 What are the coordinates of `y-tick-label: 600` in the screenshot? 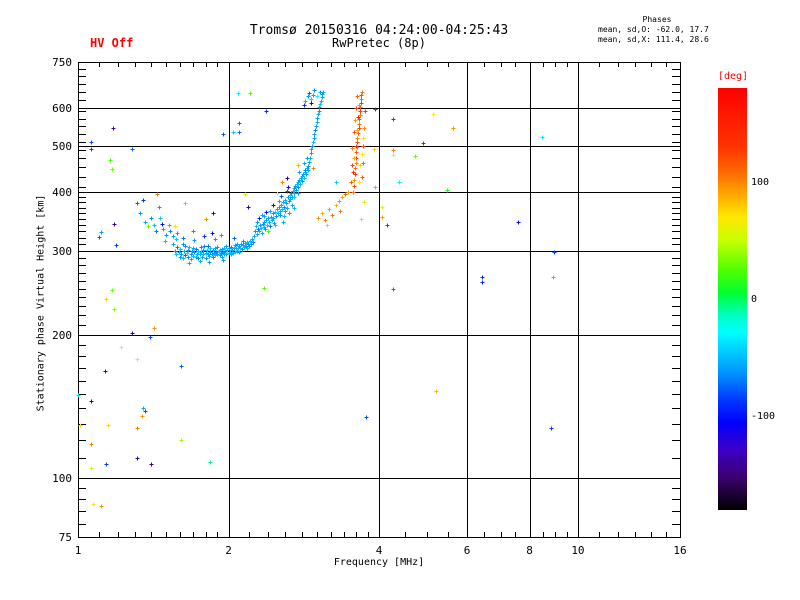 It's located at (62, 109).